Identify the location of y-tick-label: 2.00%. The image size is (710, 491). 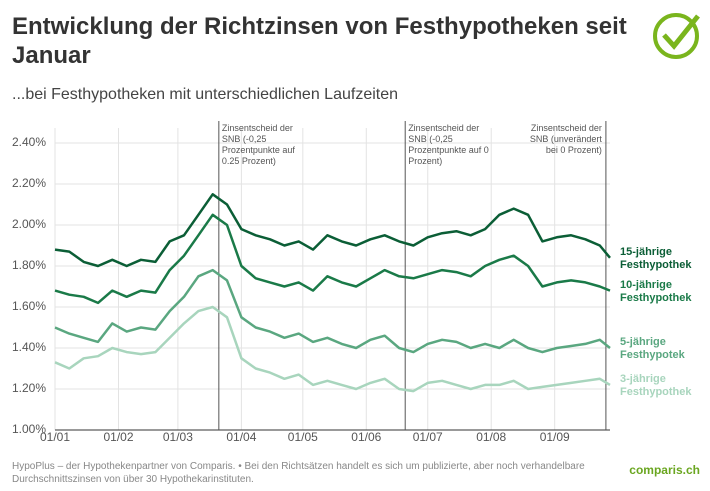
(29, 224).